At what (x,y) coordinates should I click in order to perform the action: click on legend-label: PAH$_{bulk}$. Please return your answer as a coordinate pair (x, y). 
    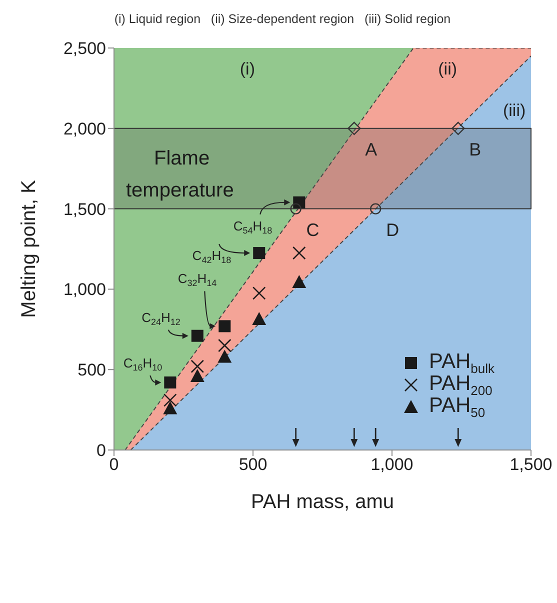
    Looking at the image, I should click on (461, 363).